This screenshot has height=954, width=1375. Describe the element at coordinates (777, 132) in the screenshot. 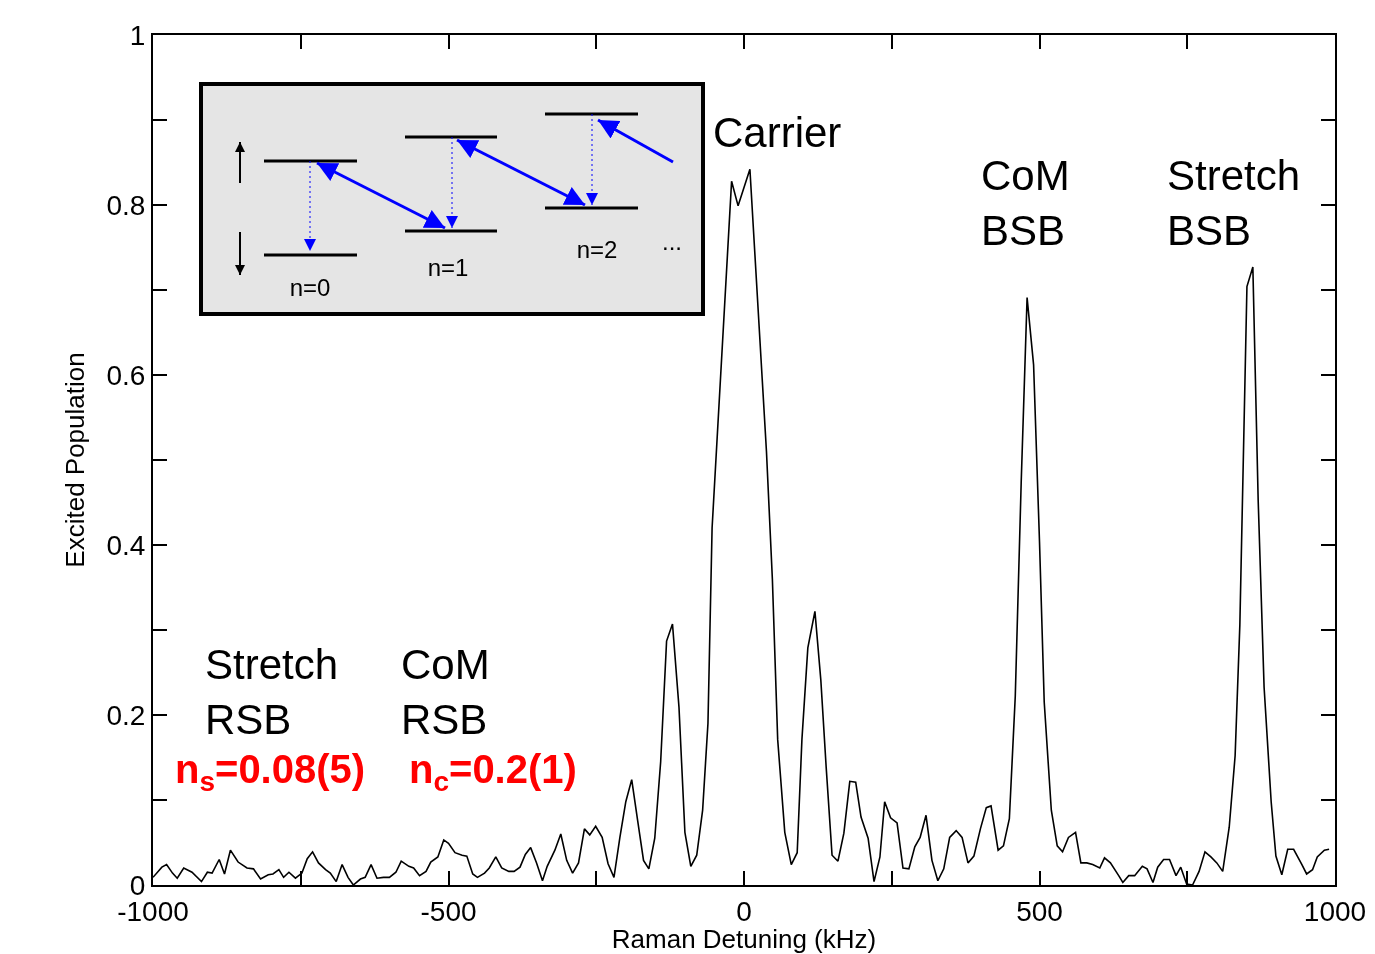

I see `annotation: Carrier` at that location.